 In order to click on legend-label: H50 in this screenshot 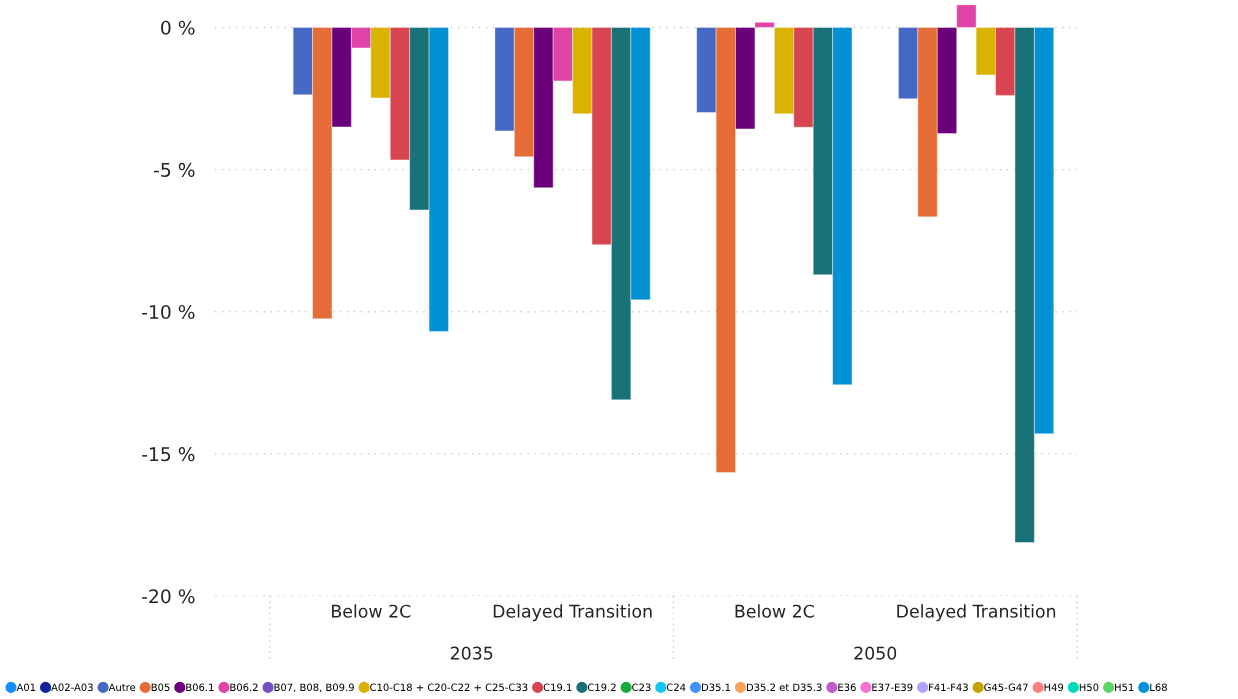, I will do `click(1089, 687)`.